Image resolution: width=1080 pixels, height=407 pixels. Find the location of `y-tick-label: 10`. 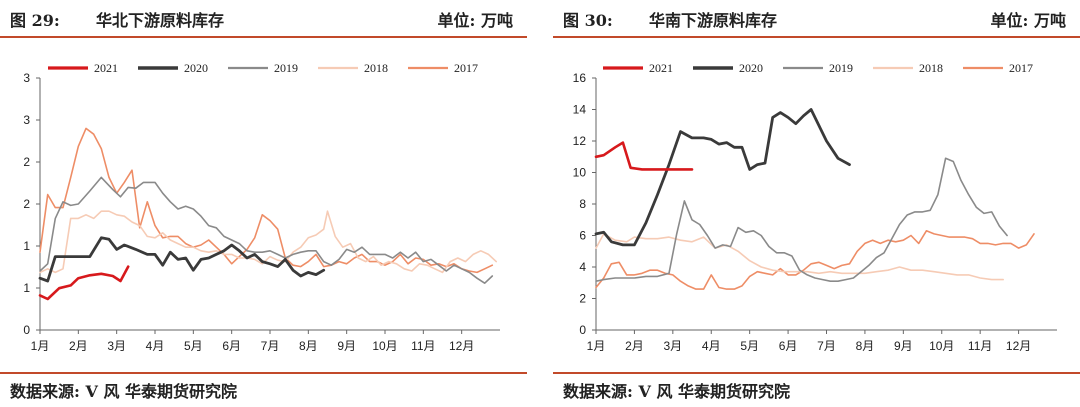

y-tick-label: 10 is located at coordinates (580, 173).